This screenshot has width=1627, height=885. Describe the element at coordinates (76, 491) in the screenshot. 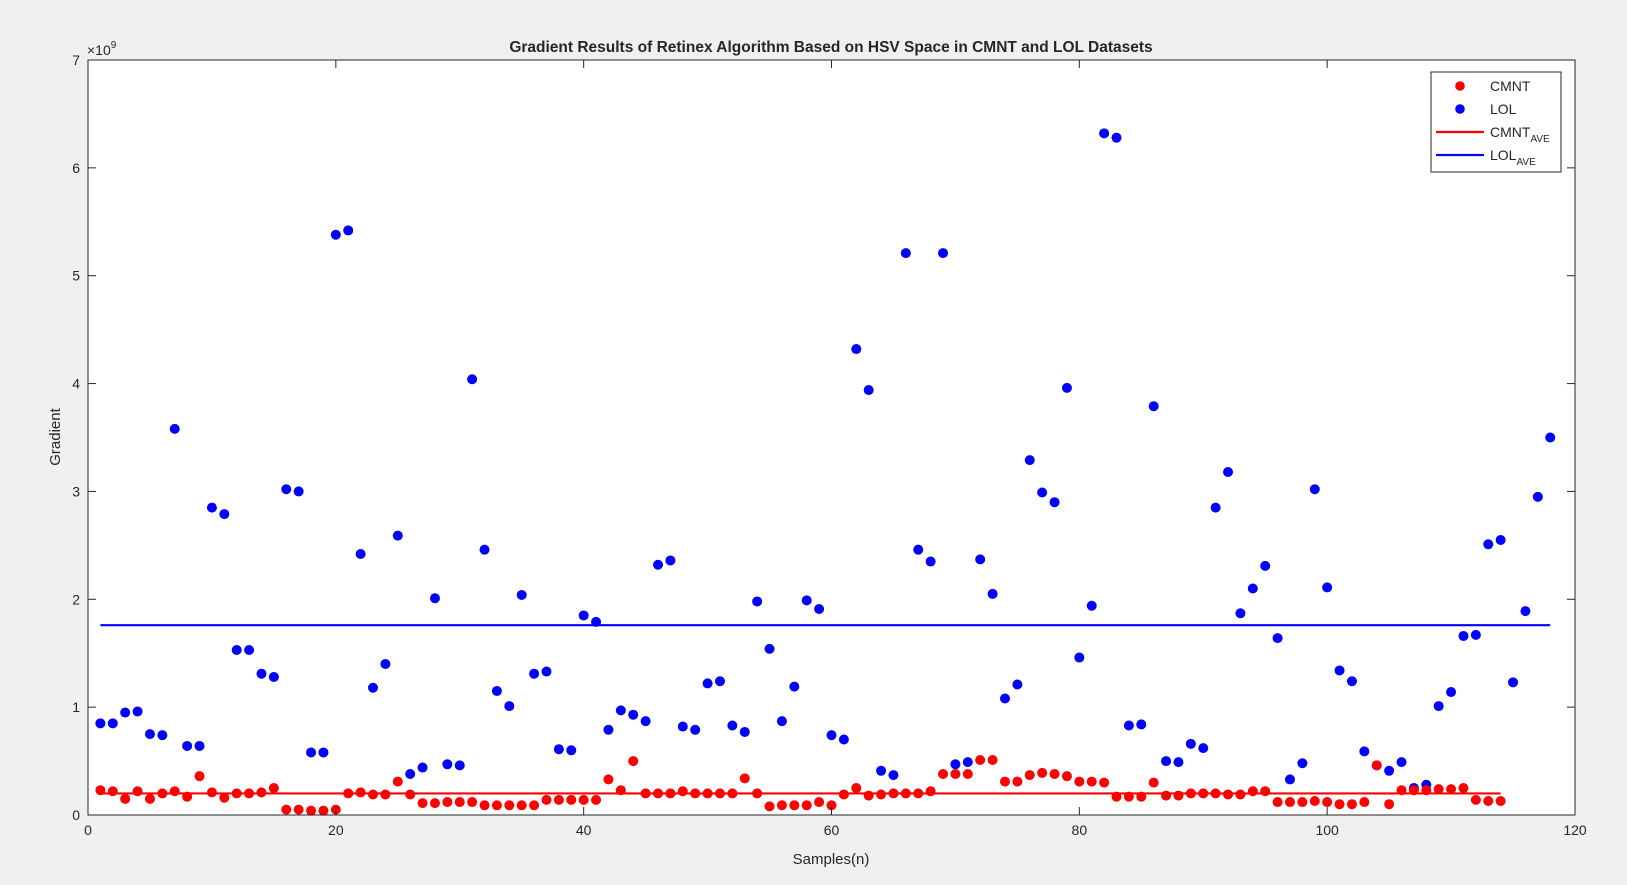

I see `y-tick-label: 3` at that location.